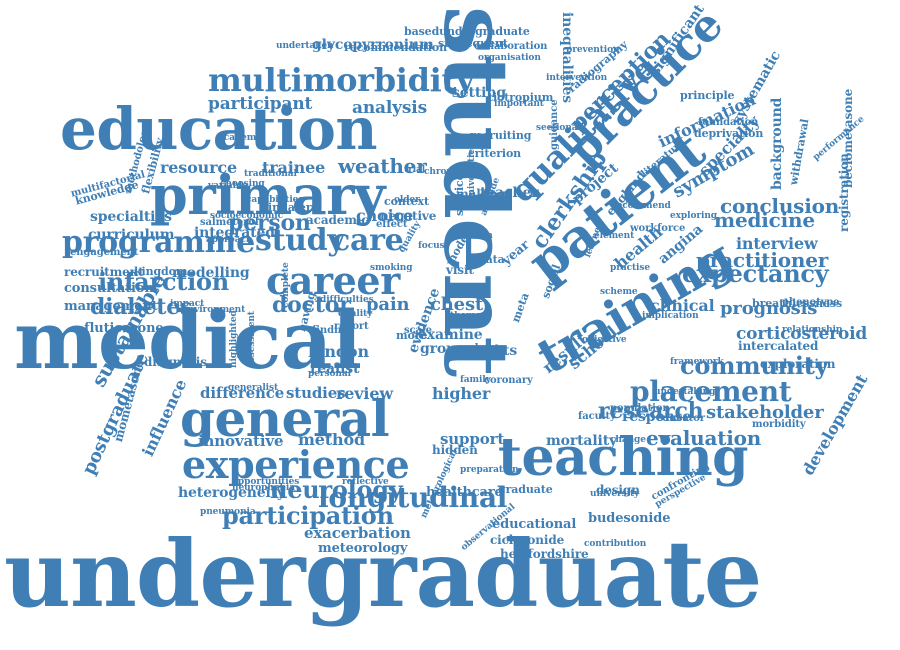 Image resolution: width=900 pixels, height=650 pixels. What do you see at coordinates (431, 246) in the screenshot?
I see `word-focus: focus` at bounding box center [431, 246].